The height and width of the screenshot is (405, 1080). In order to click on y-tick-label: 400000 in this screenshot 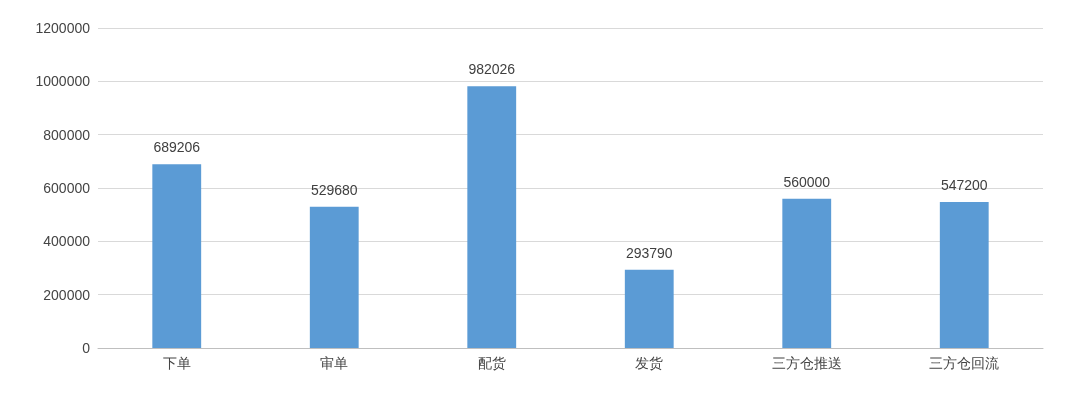, I will do `click(67, 241)`.